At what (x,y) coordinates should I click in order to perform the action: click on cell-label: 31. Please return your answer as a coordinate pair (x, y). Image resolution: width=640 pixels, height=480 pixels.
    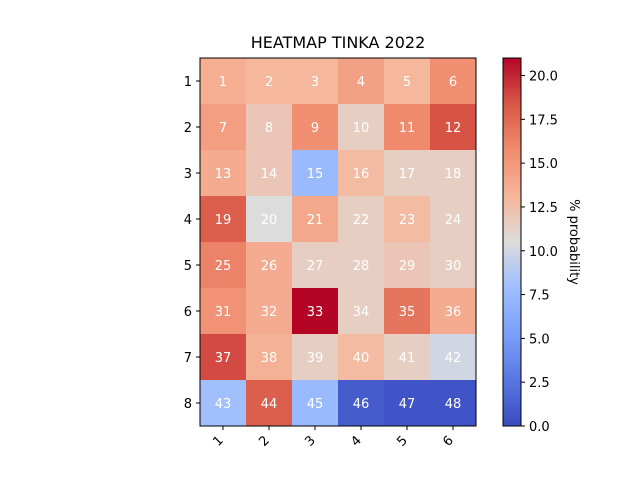
    Looking at the image, I should click on (223, 312).